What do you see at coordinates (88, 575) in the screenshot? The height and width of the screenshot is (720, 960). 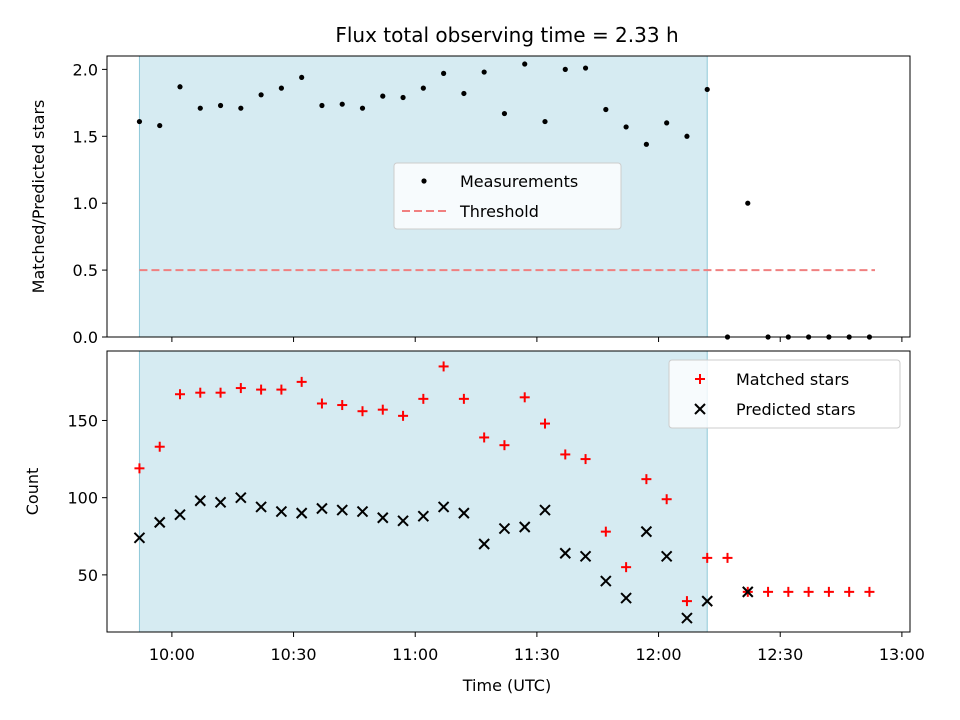 I see `bottom-y-tick-label: 50` at bounding box center [88, 575].